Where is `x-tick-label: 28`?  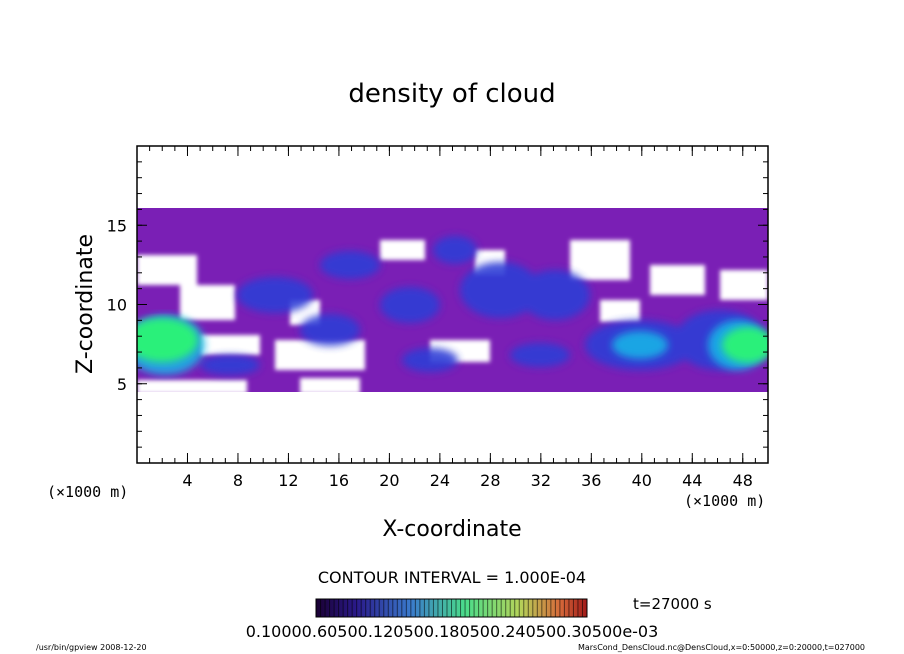
x-tick-label: 28 is located at coordinates (490, 480).